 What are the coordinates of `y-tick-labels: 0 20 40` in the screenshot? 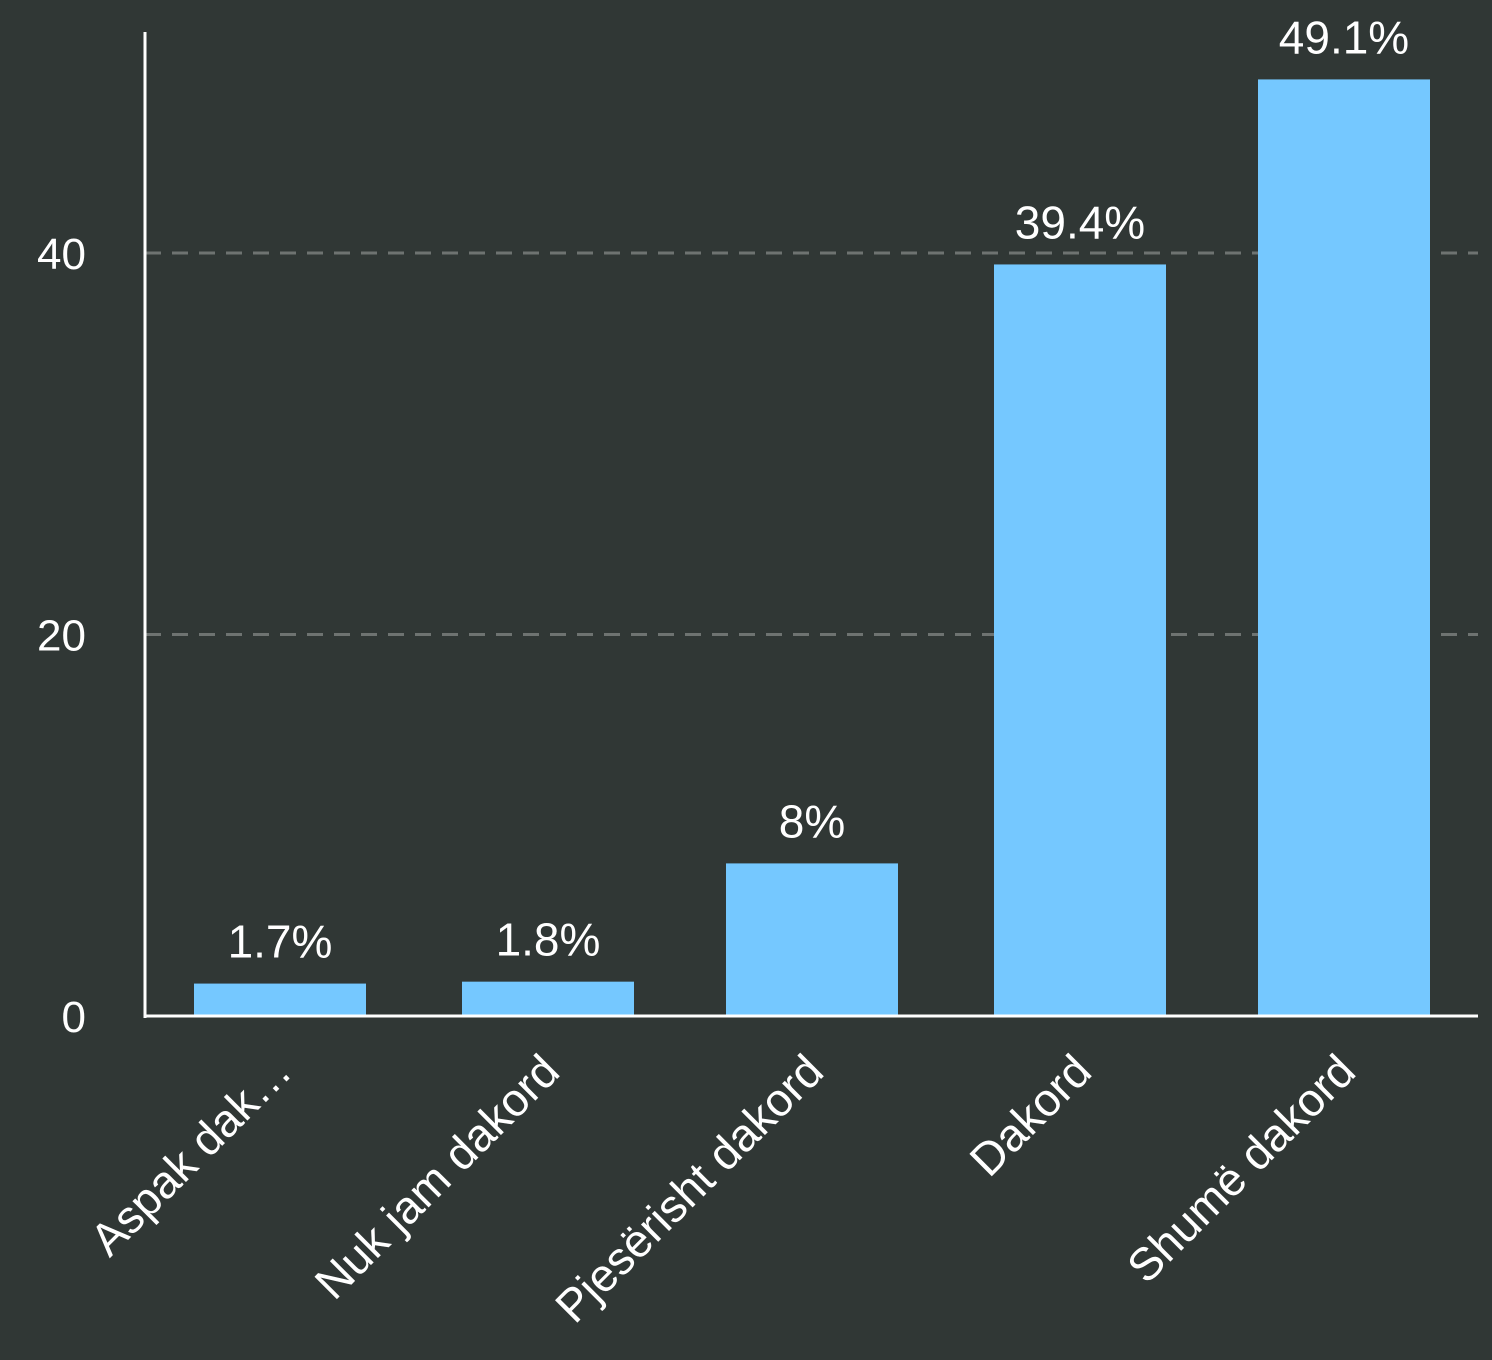 It's located at (61, 636).